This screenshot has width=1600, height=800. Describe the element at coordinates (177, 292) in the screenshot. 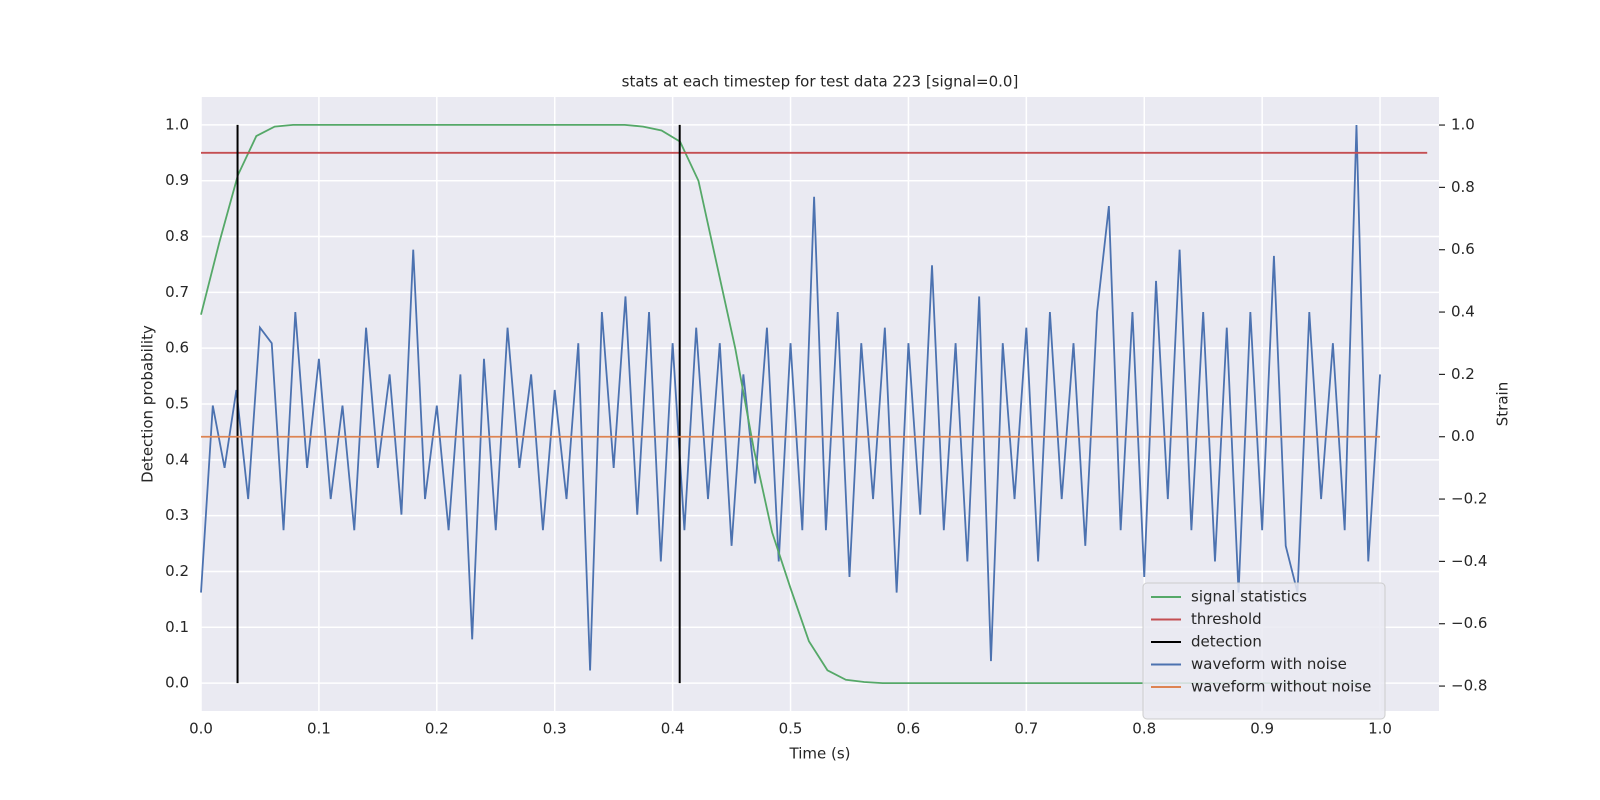

I see `y-tick-label: 0.7` at that location.